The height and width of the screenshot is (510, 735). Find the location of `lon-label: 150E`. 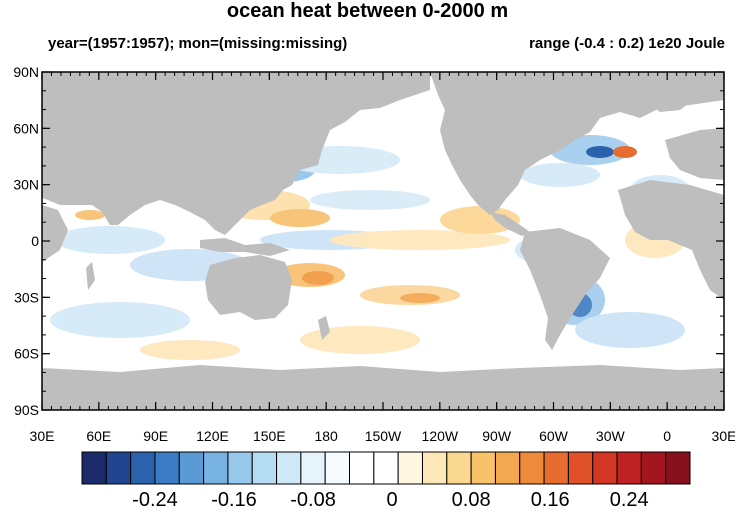

lon-label: 150E is located at coordinates (269, 436).